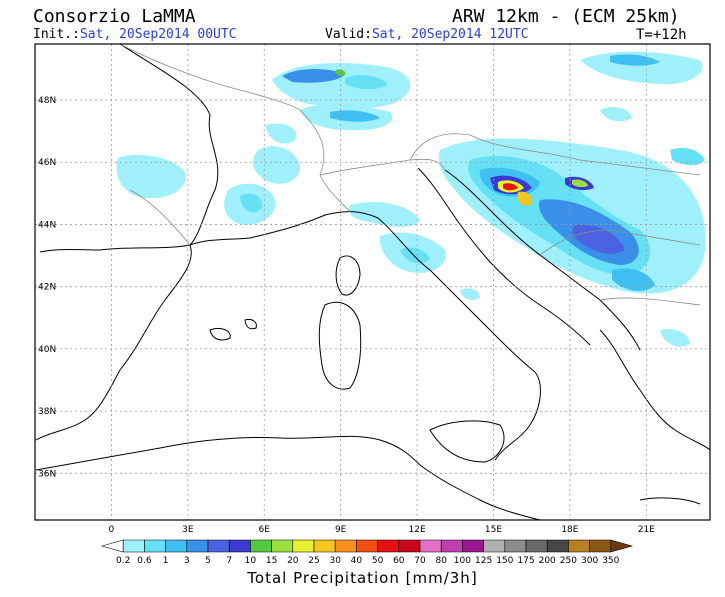 The width and height of the screenshot is (725, 597). What do you see at coordinates (123, 561) in the screenshot?
I see `legend-label: 0.2` at bounding box center [123, 561].